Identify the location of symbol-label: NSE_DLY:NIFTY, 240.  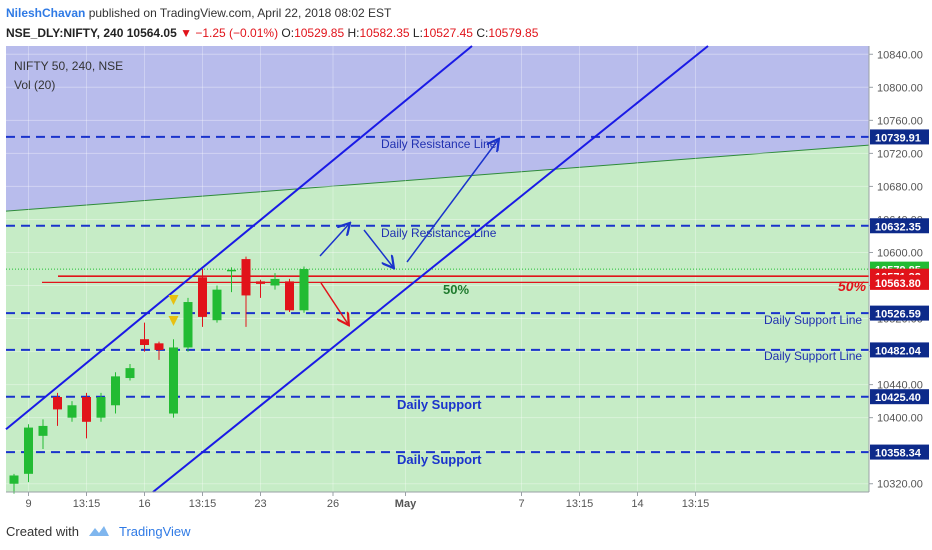
(65, 33).